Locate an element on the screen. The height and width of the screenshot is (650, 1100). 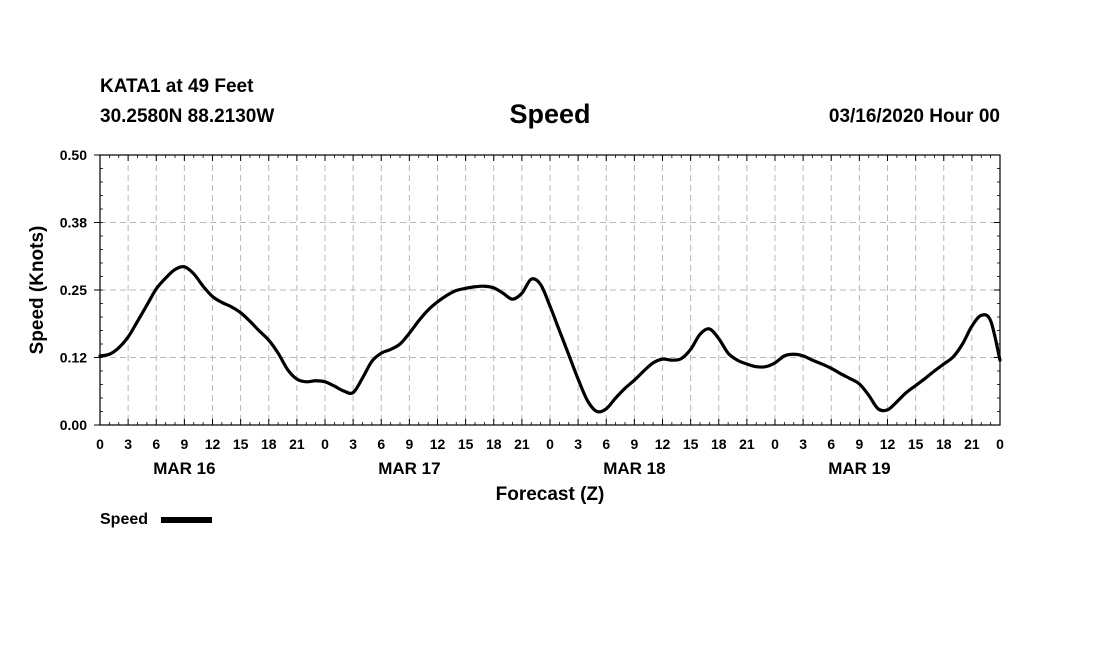
y-tick-label: 0.38 is located at coordinates (73, 223).